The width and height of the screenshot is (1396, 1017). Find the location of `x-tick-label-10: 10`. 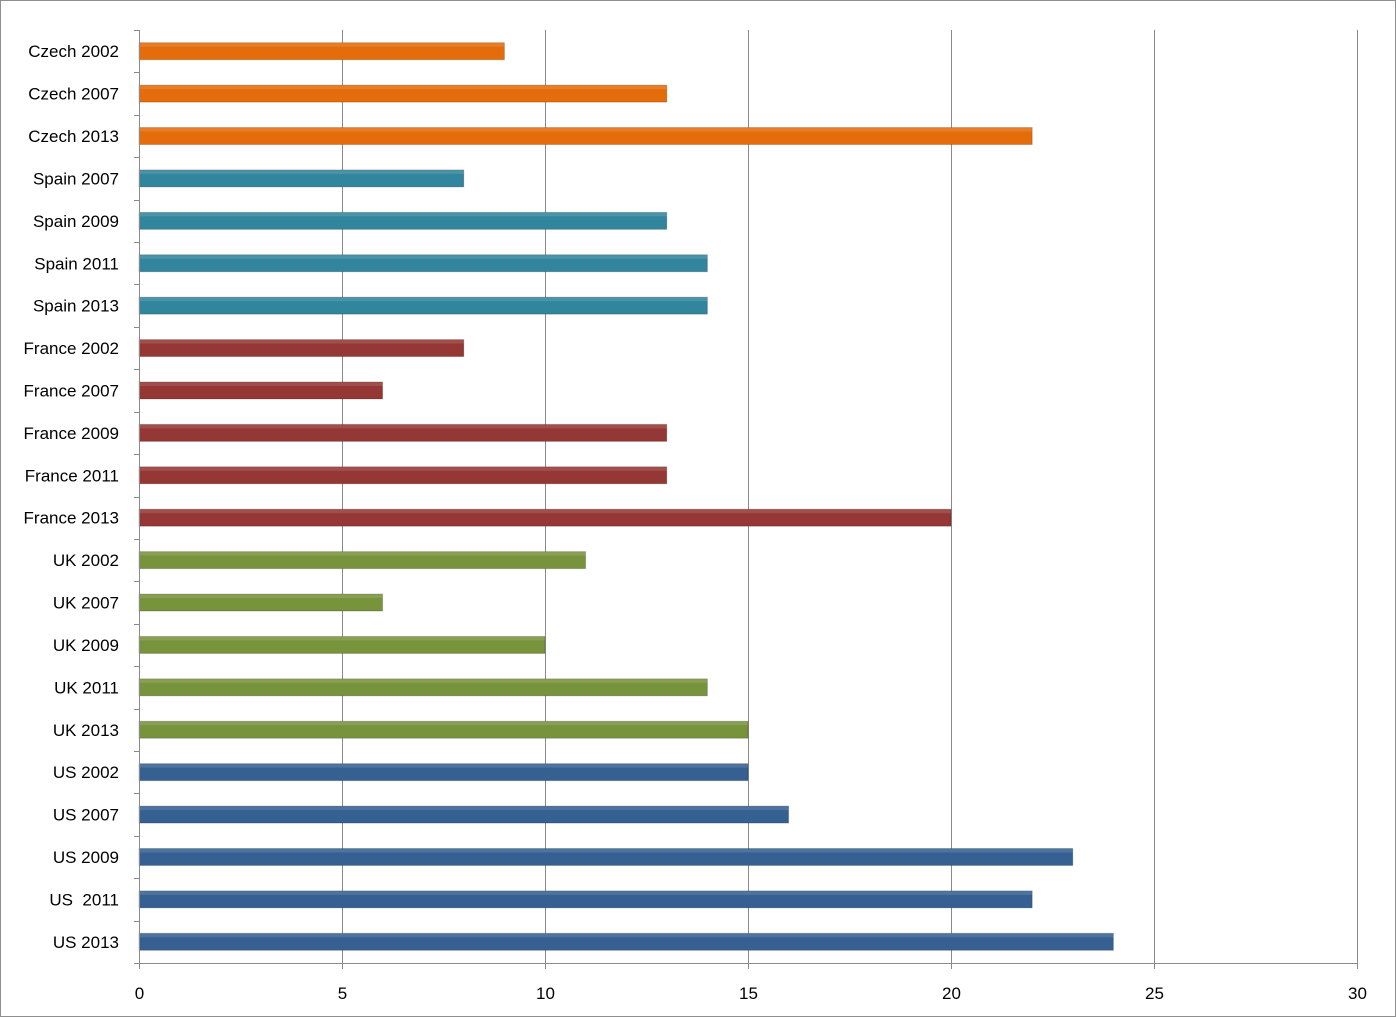

x-tick-label-10: 10 is located at coordinates (545, 993).